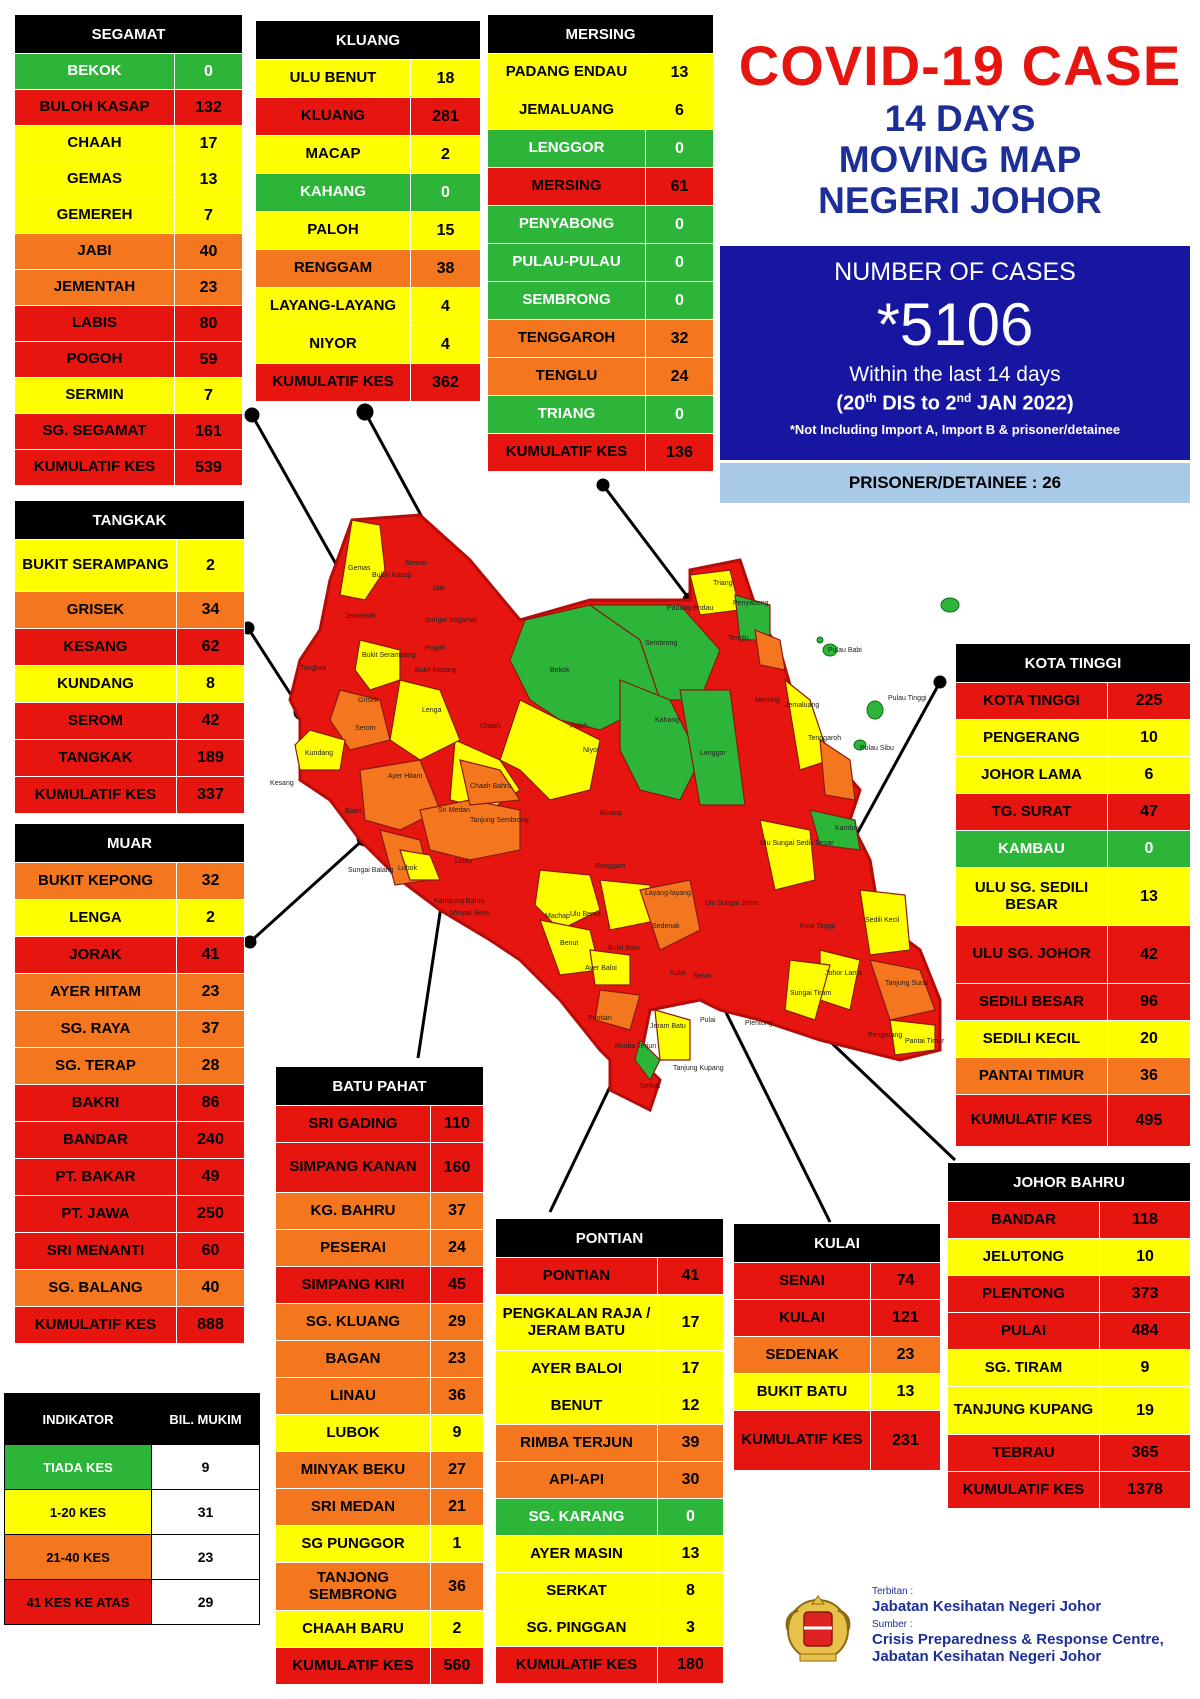  What do you see at coordinates (94, 431) in the screenshot?
I see `mukim-name: SG. SEGAMAT` at bounding box center [94, 431].